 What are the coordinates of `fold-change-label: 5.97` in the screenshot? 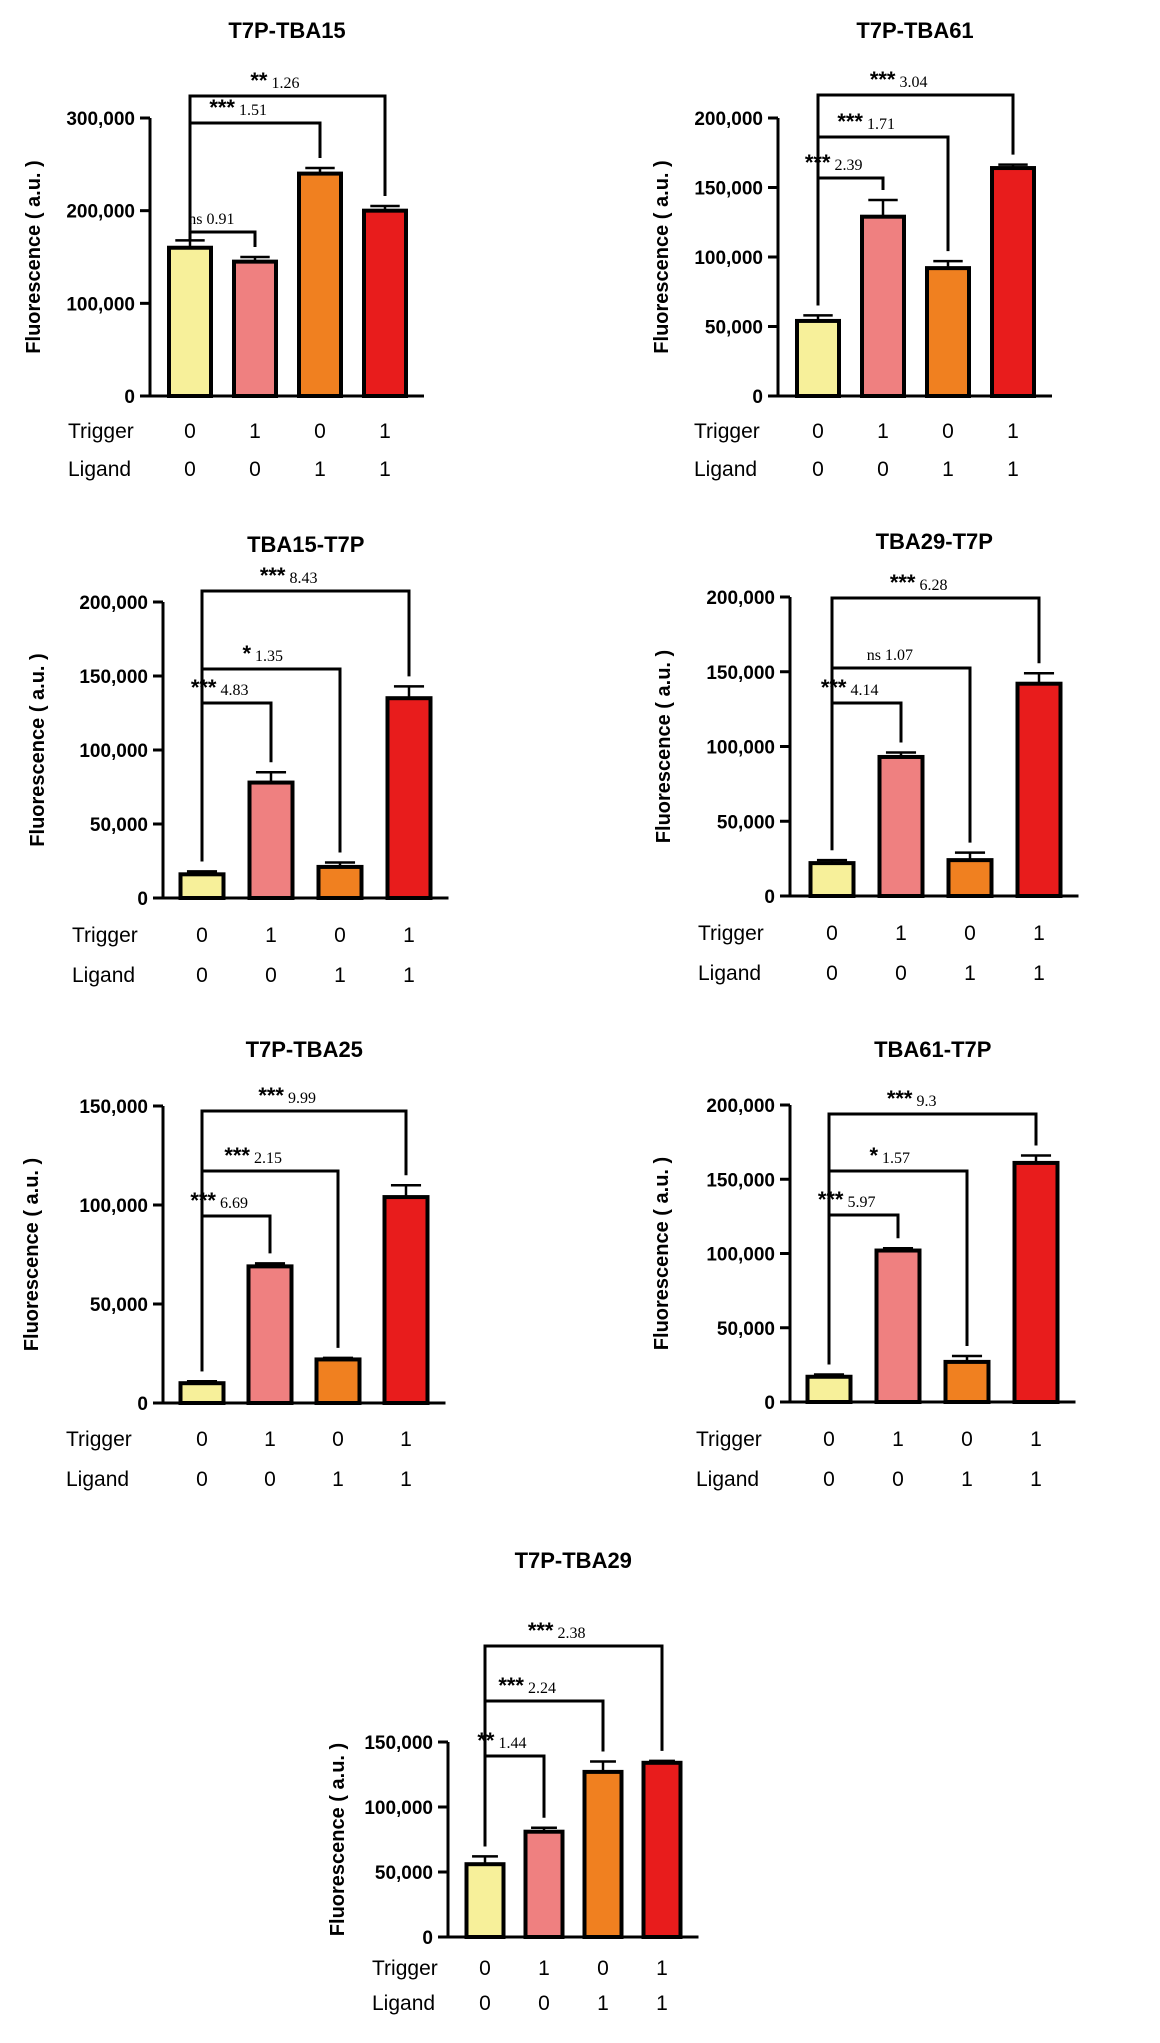 It's located at (862, 1202).